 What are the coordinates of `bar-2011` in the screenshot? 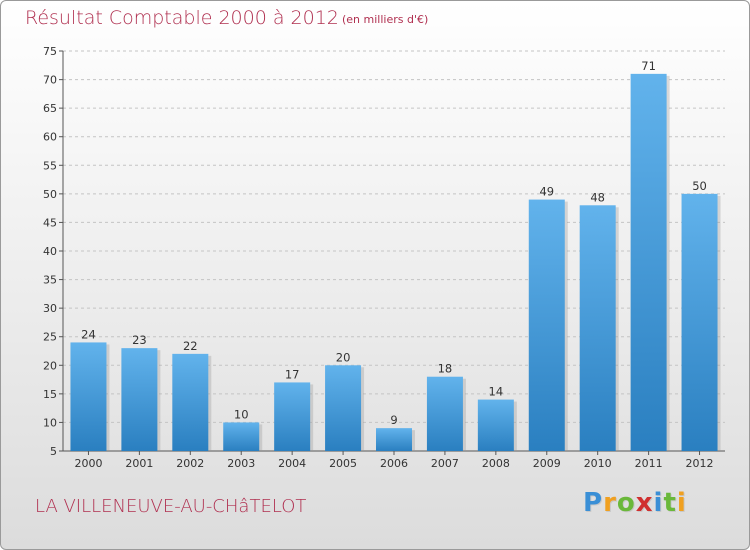 It's located at (648, 262).